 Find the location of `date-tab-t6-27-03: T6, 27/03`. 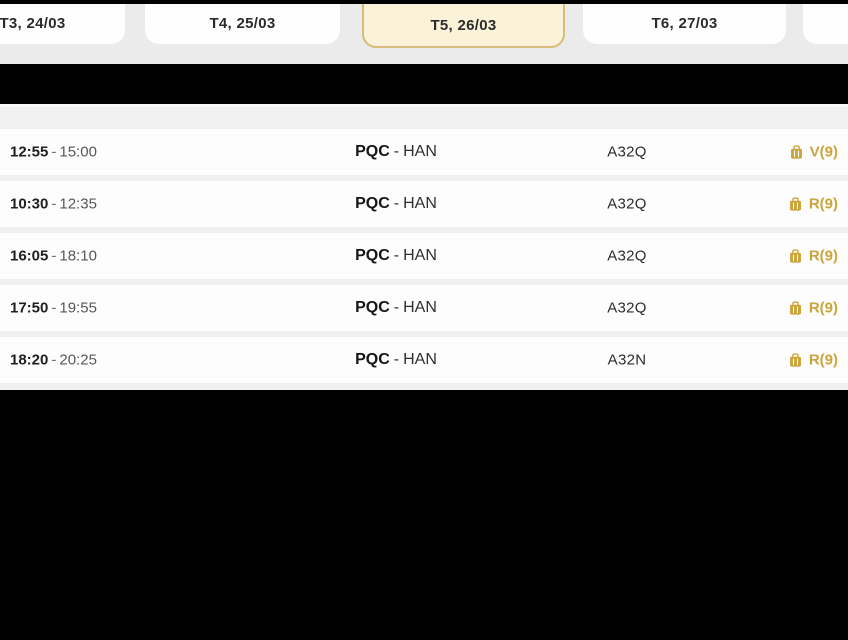

date-tab-t6-27-03: T6, 27/03 is located at coordinates (684, 22).